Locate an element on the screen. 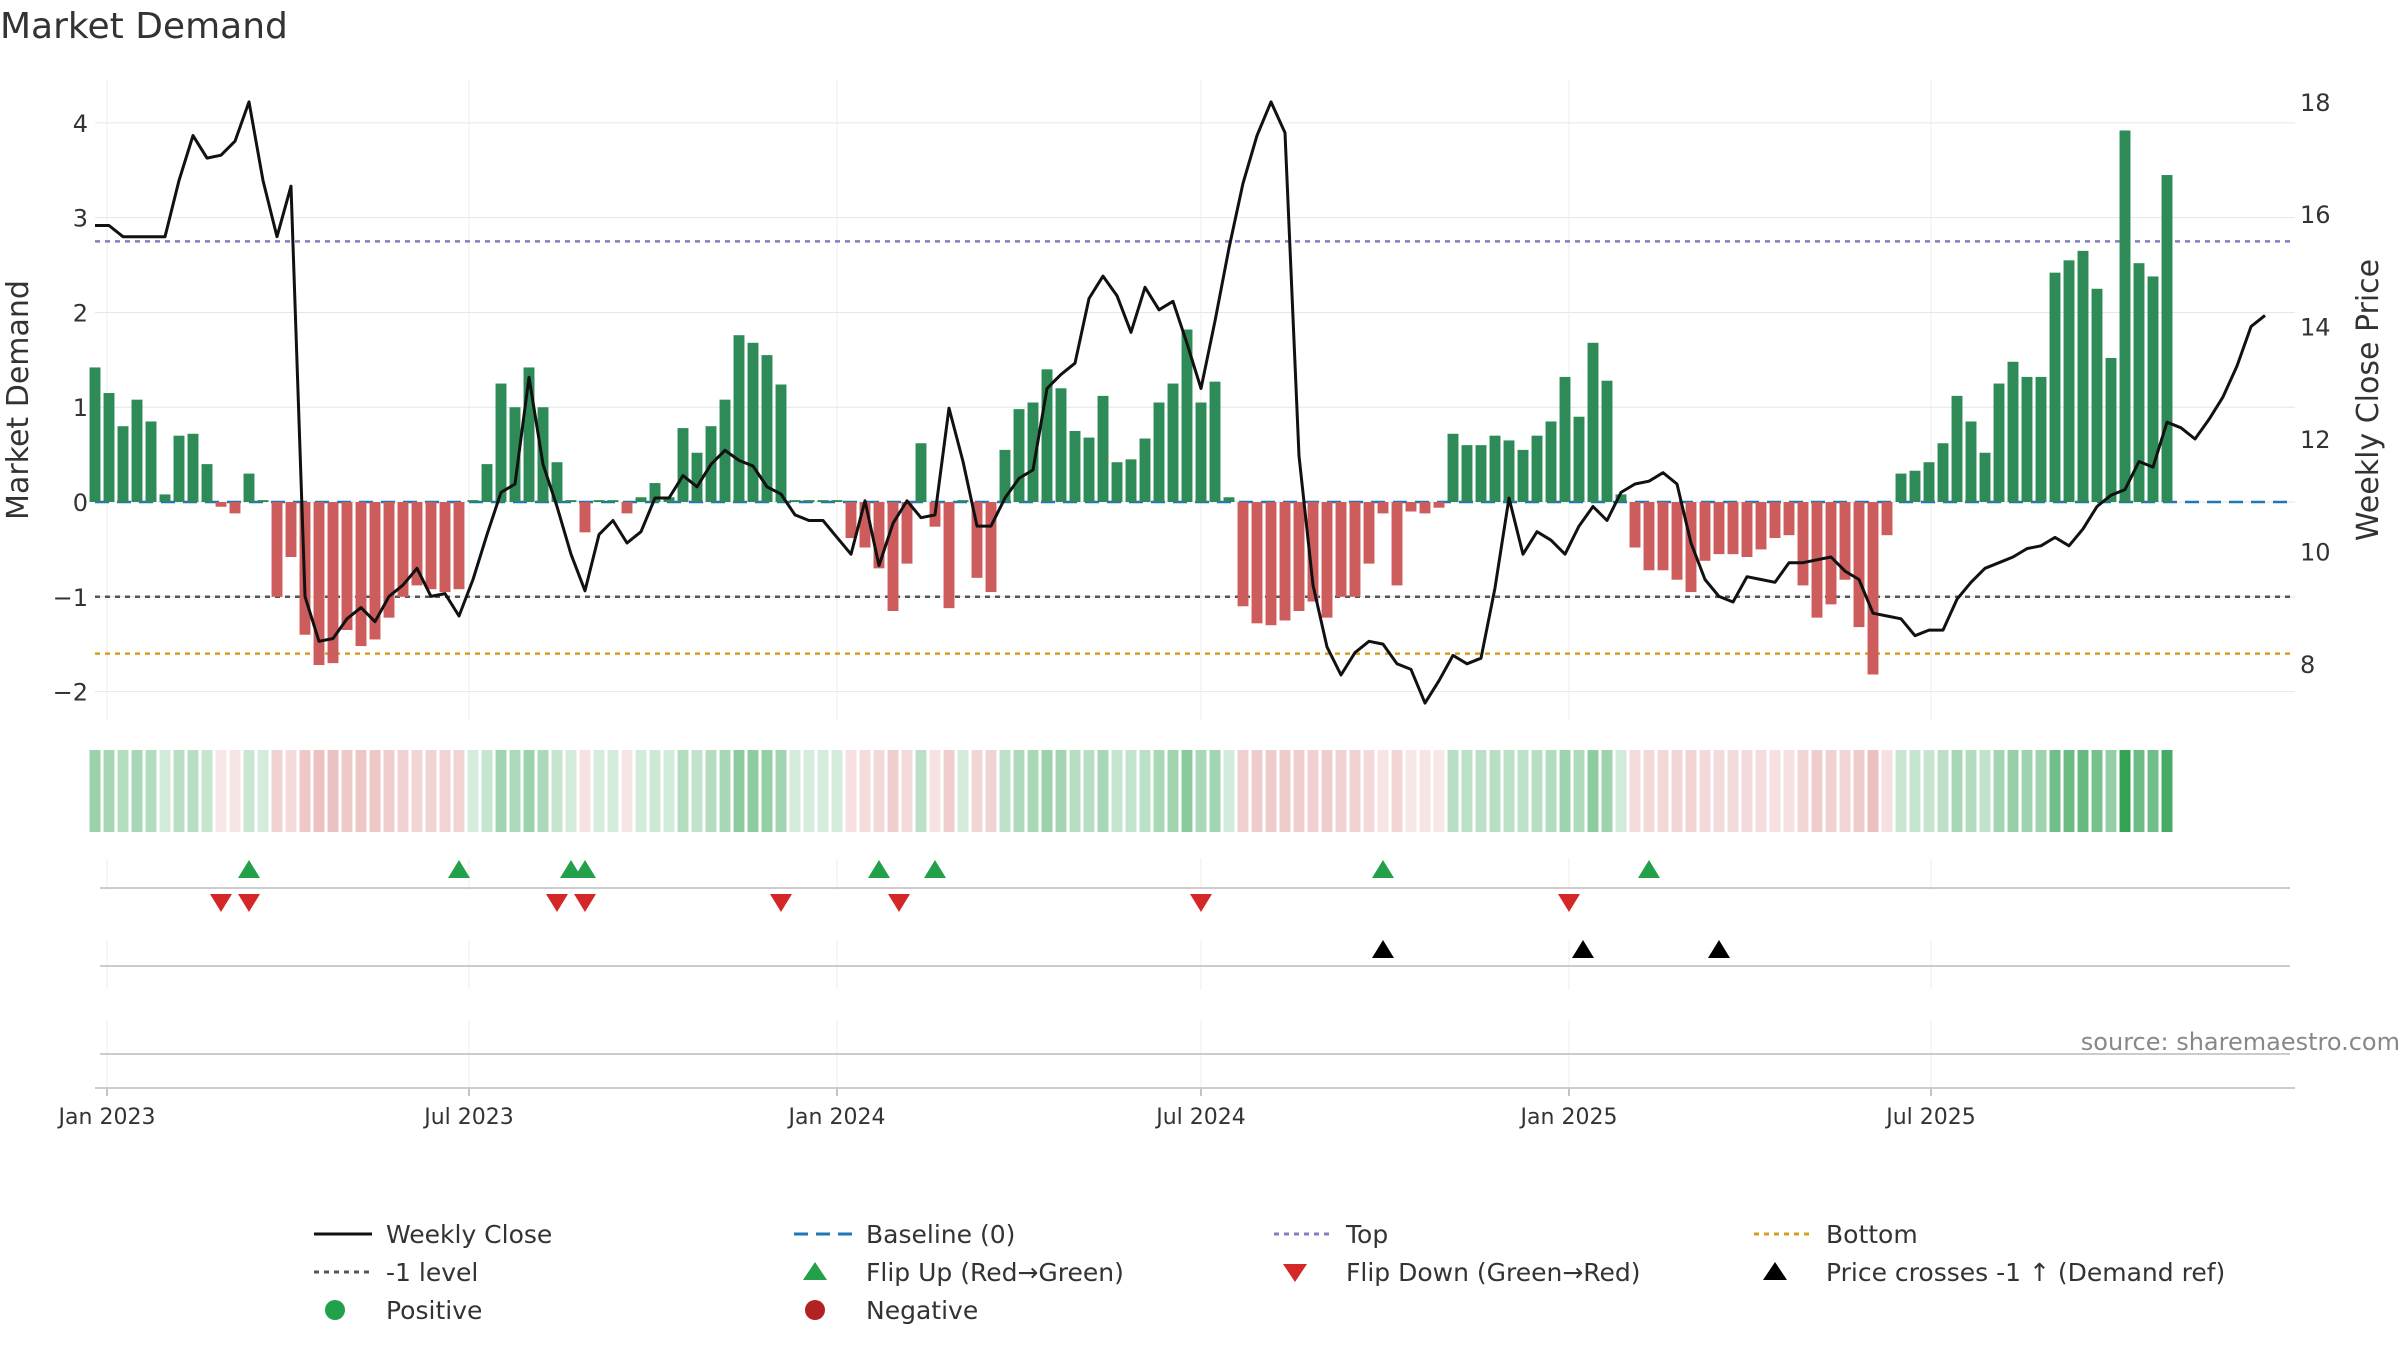 The height and width of the screenshot is (1350, 2400). y2-tick-label: 14 is located at coordinates (2315, 328).